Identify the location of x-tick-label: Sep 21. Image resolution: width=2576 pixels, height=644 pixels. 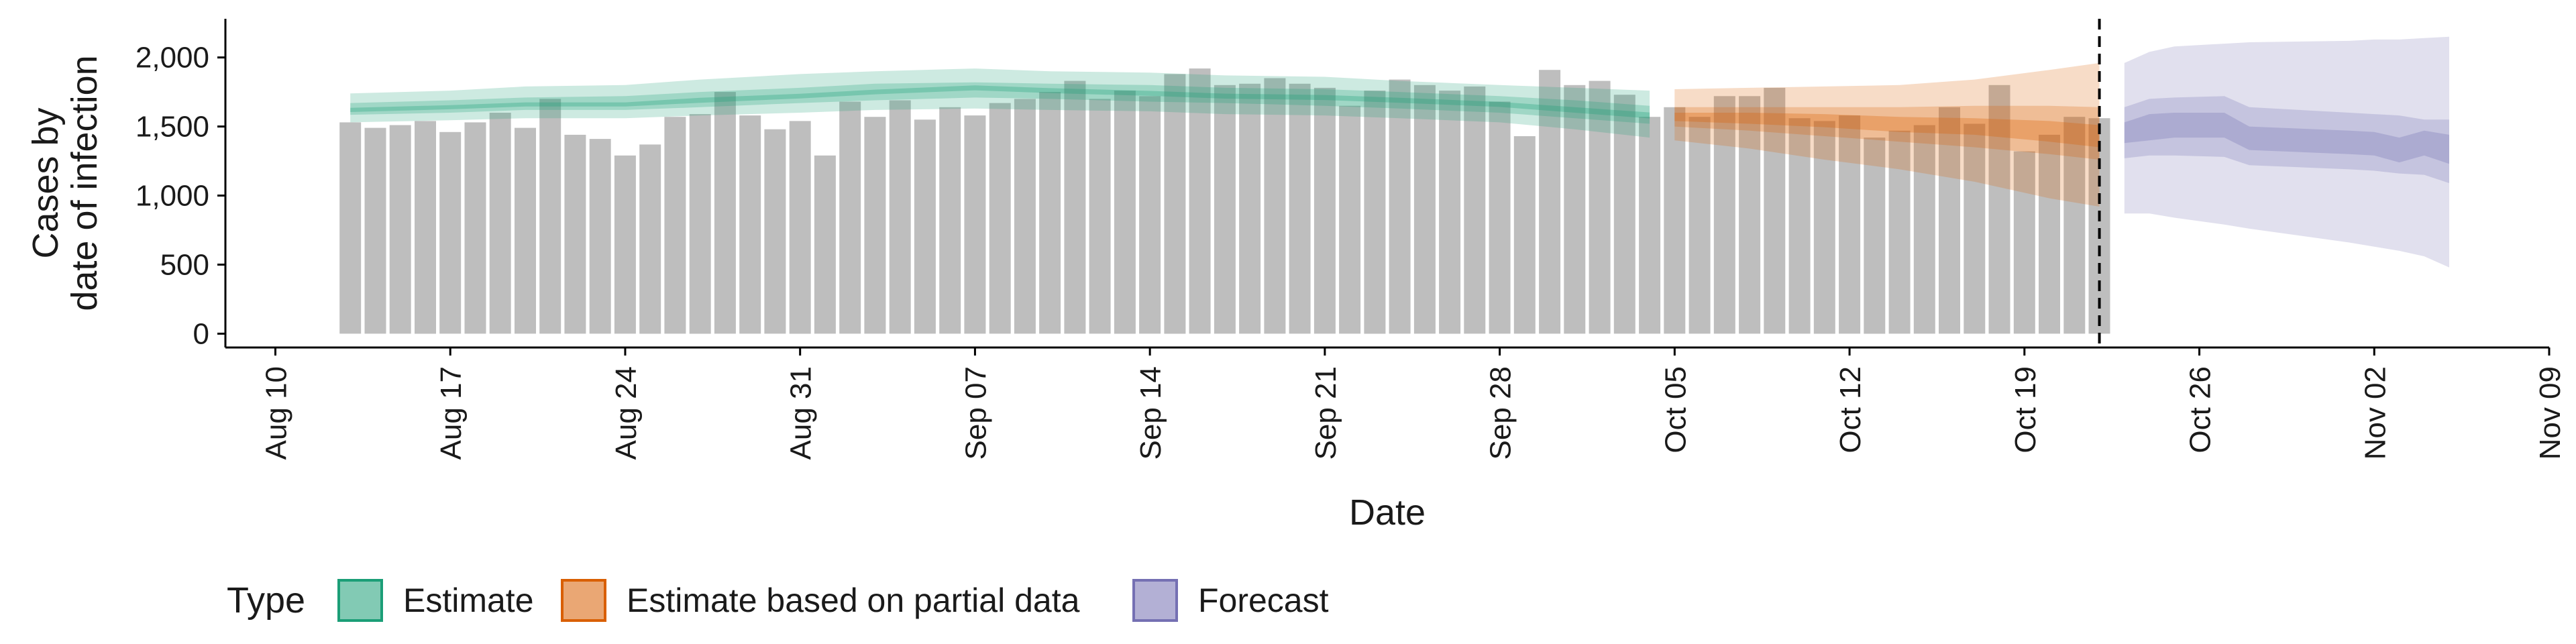
(1325, 413).